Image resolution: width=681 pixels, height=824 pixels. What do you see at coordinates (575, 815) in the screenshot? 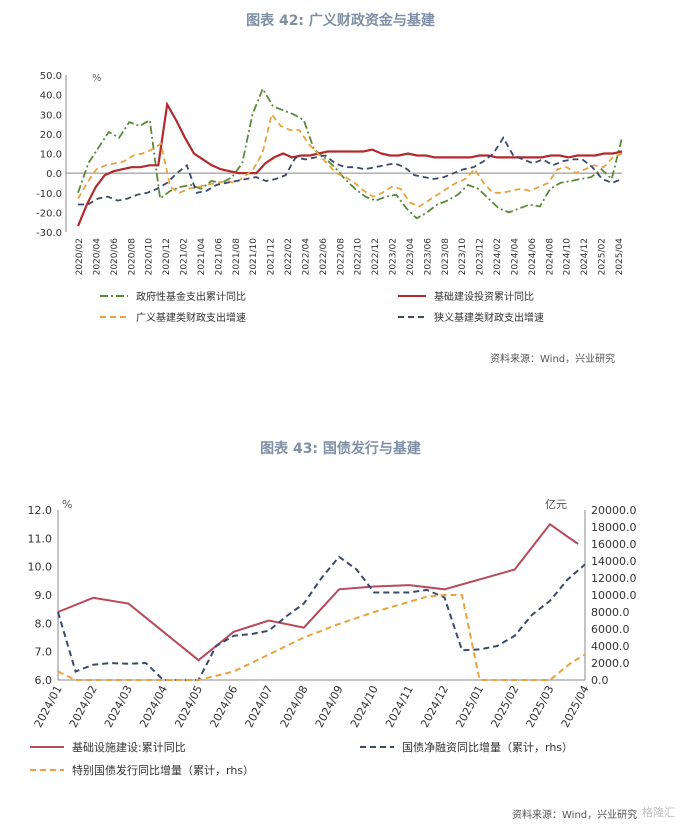
I see `chart43-source: 资料来源：Wind，兴业研究` at bounding box center [575, 815].